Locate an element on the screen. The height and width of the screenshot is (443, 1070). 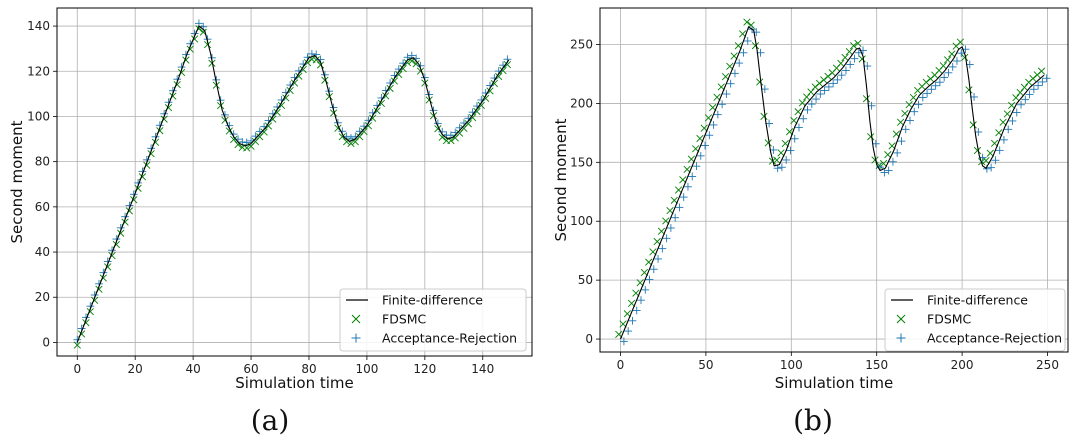
legend-entry-label: FDSMC is located at coordinates (949, 319).